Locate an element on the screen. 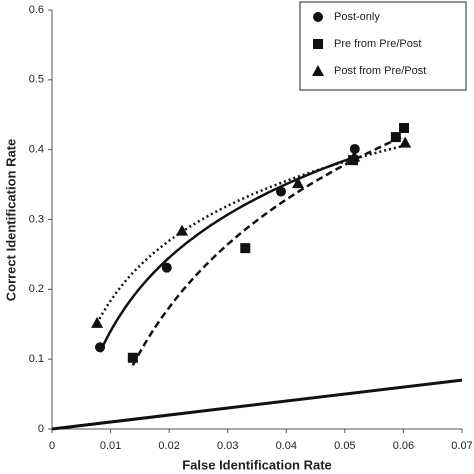 Image resolution: width=474 pixels, height=474 pixels. y-tick-label: 0.2 is located at coordinates (36, 289).